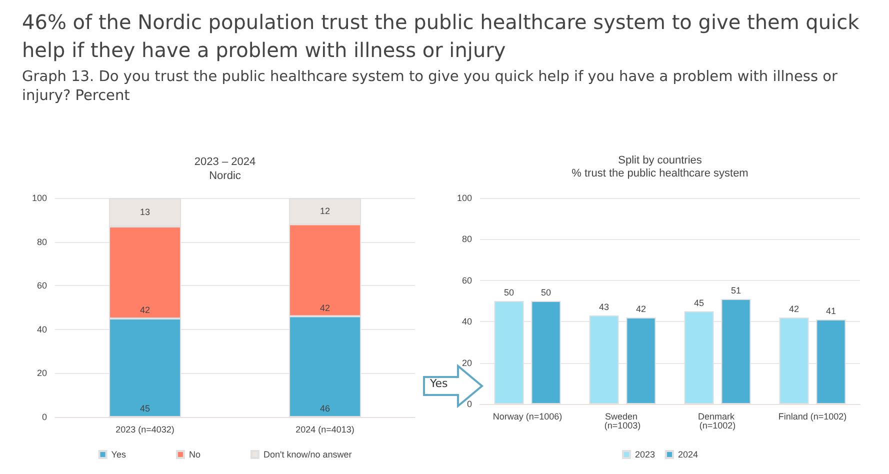 This screenshot has width=889, height=474. I want to click on x-tick-label: Finland (n=1002), so click(812, 417).